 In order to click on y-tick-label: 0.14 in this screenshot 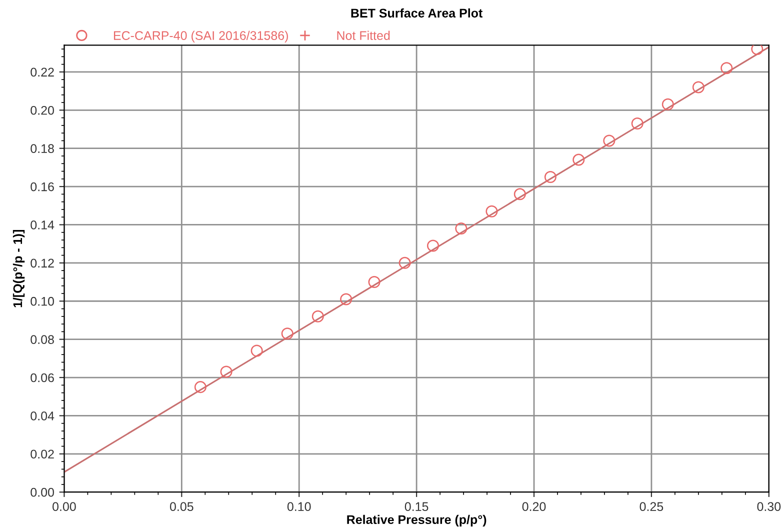, I will do `click(42, 225)`.